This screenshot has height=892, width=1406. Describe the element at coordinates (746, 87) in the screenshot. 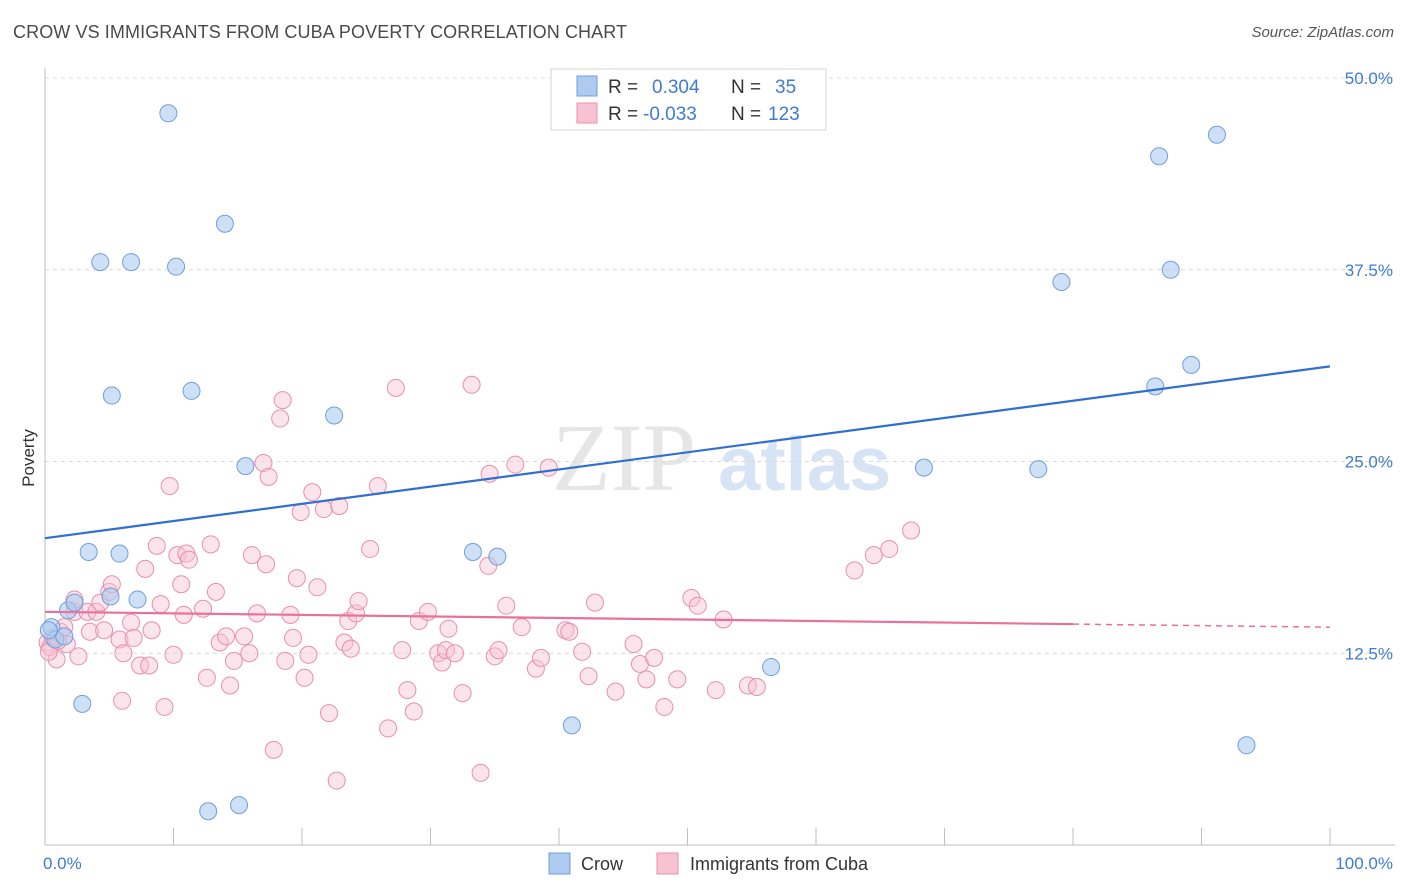

I see `legend-n-label-crow: N =` at that location.